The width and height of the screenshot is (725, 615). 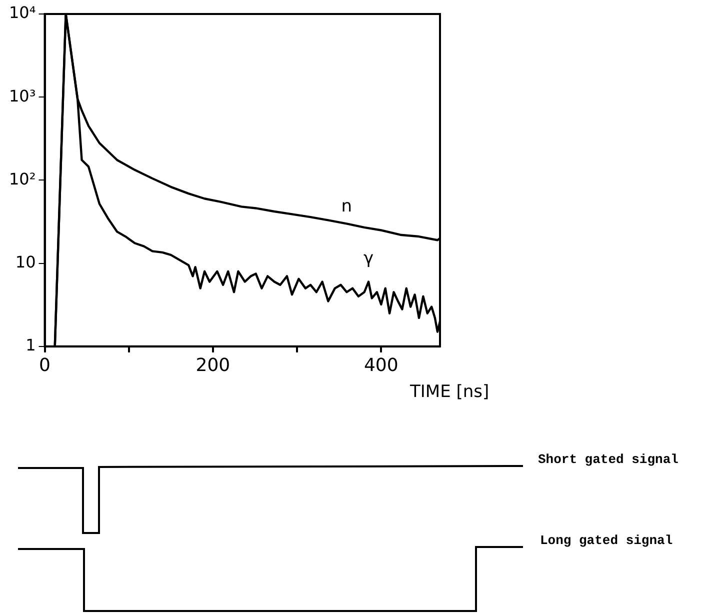 I want to click on y-tick-label: 10⁴, so click(x=22, y=12).